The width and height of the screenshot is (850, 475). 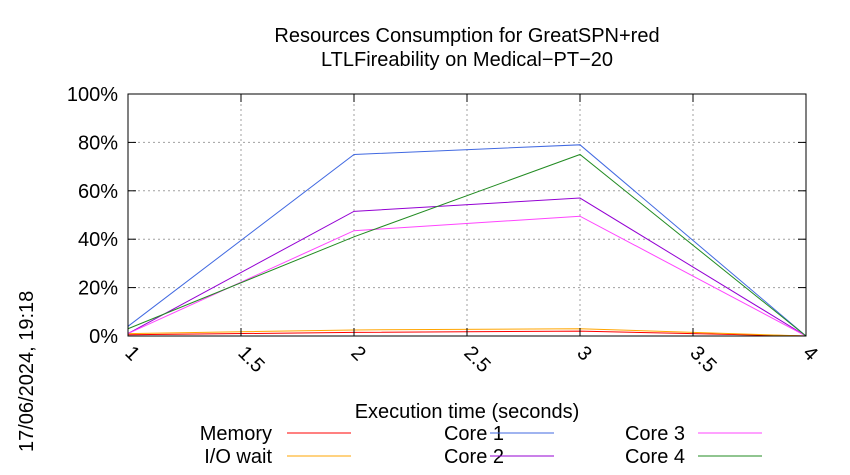 What do you see at coordinates (466, 36) in the screenshot?
I see `chart-title-line-1: Resources Consumption for GreatSPN+red` at bounding box center [466, 36].